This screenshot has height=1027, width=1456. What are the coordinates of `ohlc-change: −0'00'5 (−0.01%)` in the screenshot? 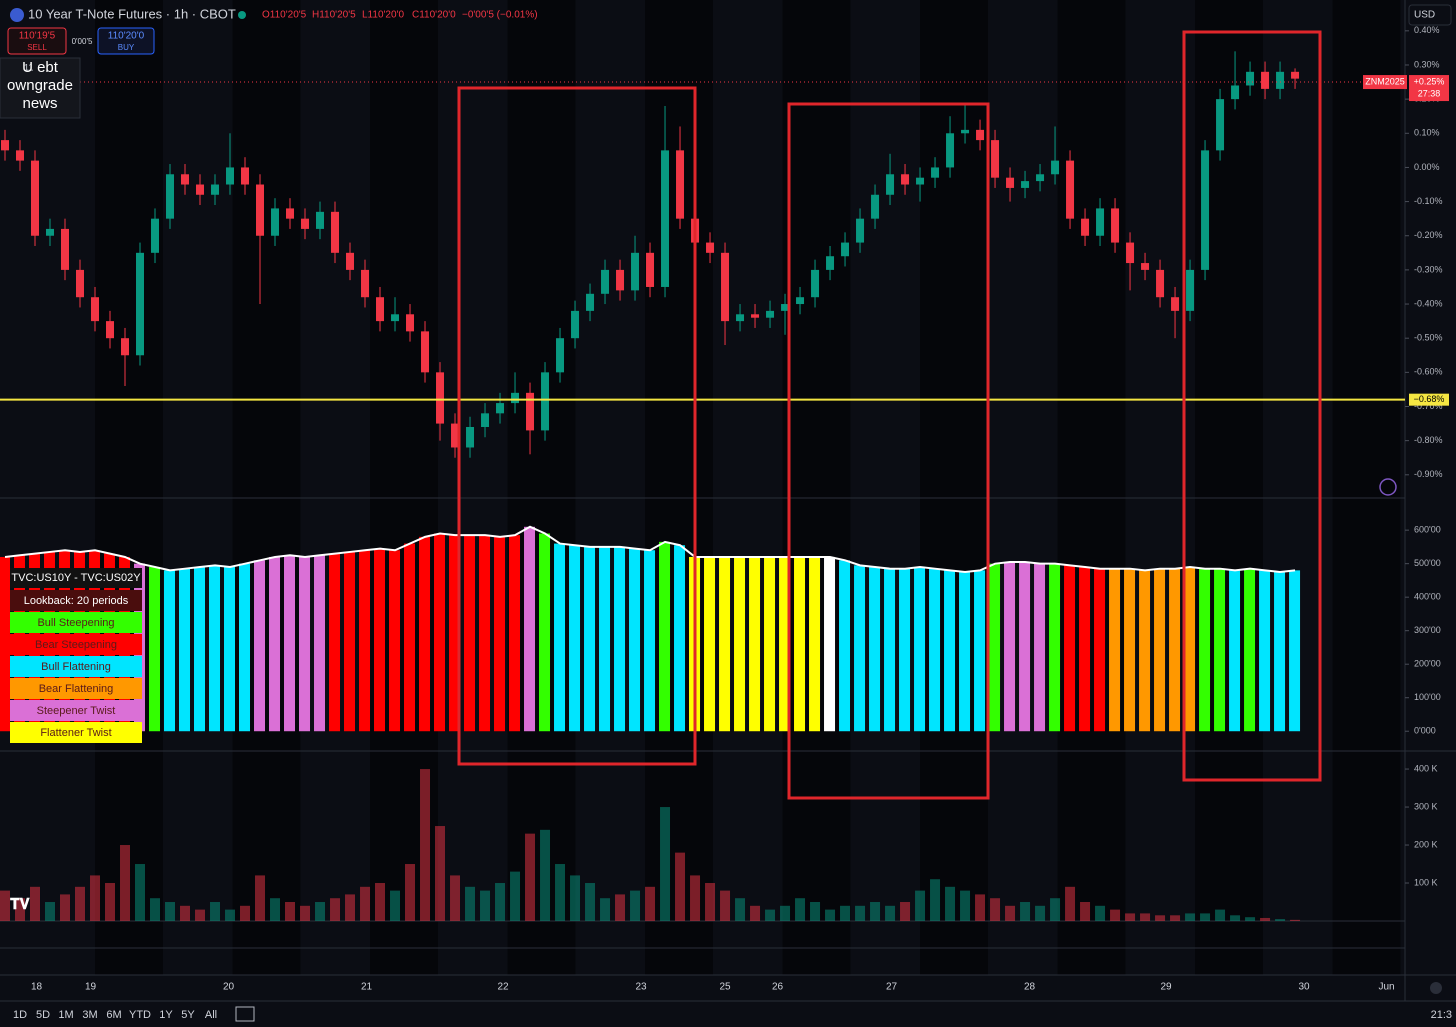 It's located at (500, 15).